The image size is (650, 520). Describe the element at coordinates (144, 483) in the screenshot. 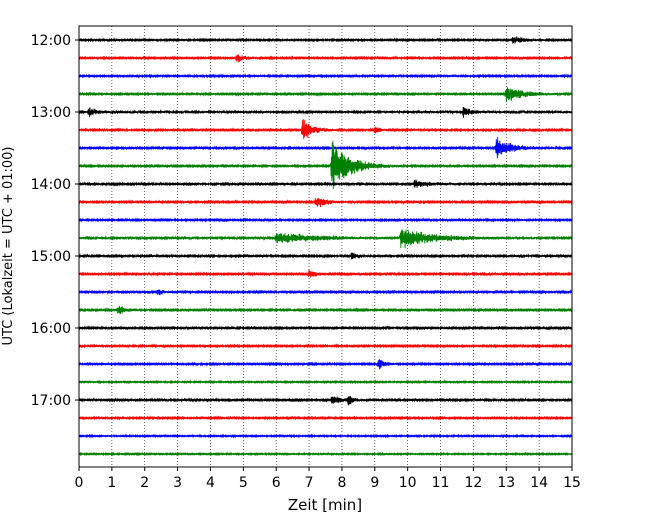

I see `x-tick-label: 2` at that location.